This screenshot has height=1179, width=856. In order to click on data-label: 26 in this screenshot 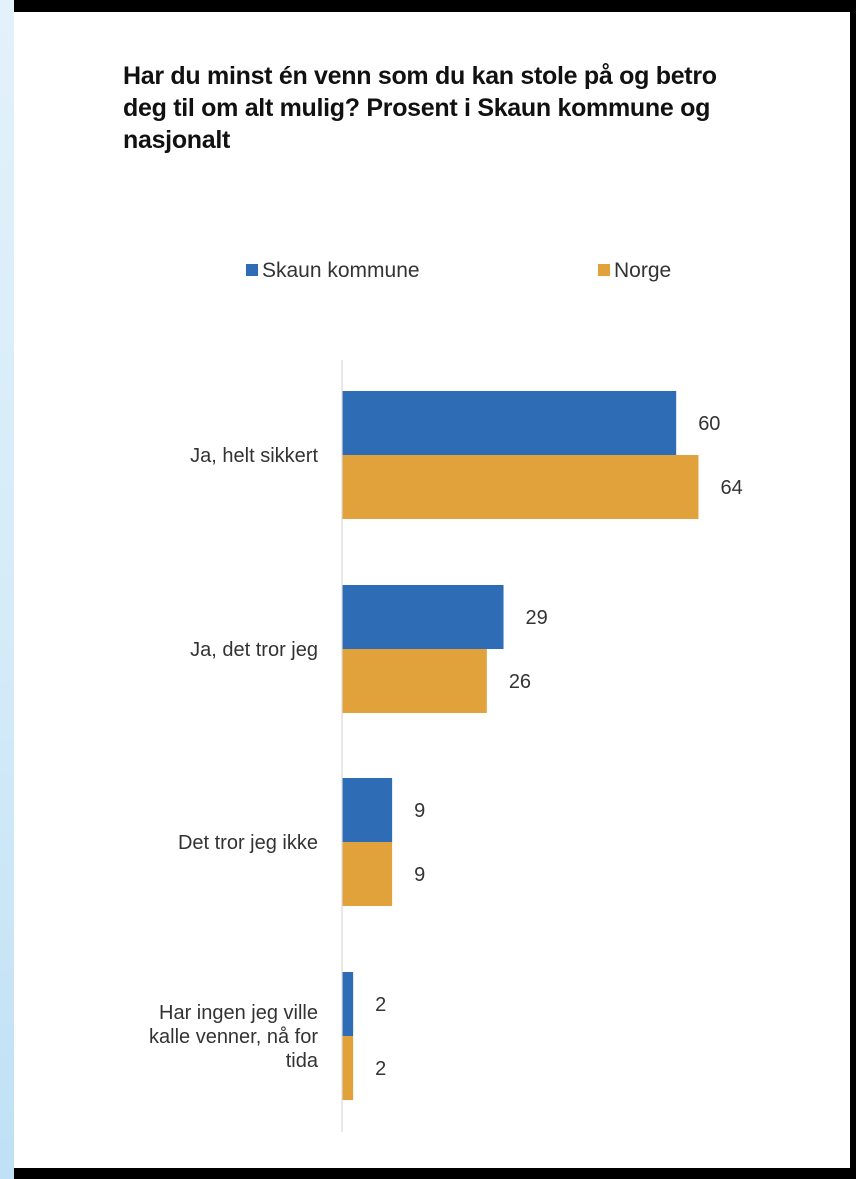, I will do `click(520, 682)`.